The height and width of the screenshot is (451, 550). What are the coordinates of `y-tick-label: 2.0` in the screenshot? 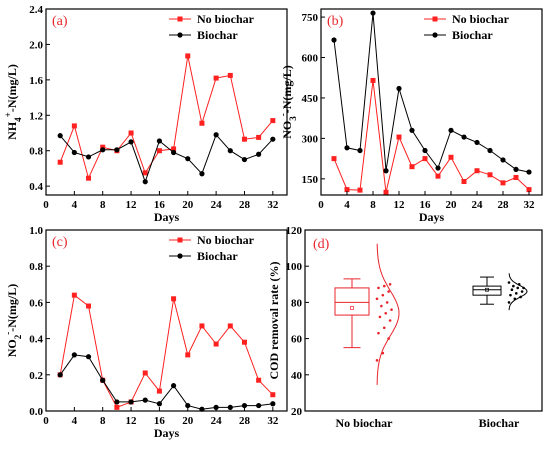 It's located at (36, 45).